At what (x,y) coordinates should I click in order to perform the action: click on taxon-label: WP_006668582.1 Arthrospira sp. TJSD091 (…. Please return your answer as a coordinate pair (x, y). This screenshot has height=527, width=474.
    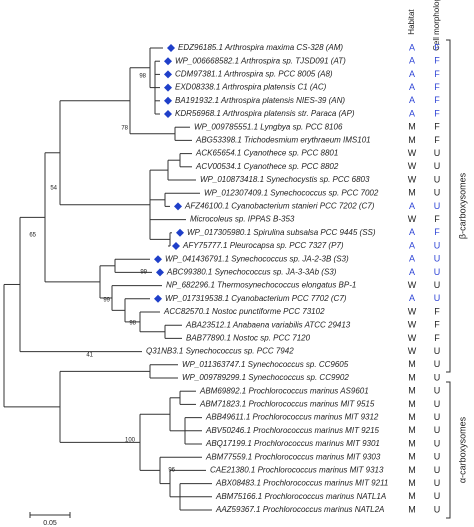
    Looking at the image, I should click on (260, 60).